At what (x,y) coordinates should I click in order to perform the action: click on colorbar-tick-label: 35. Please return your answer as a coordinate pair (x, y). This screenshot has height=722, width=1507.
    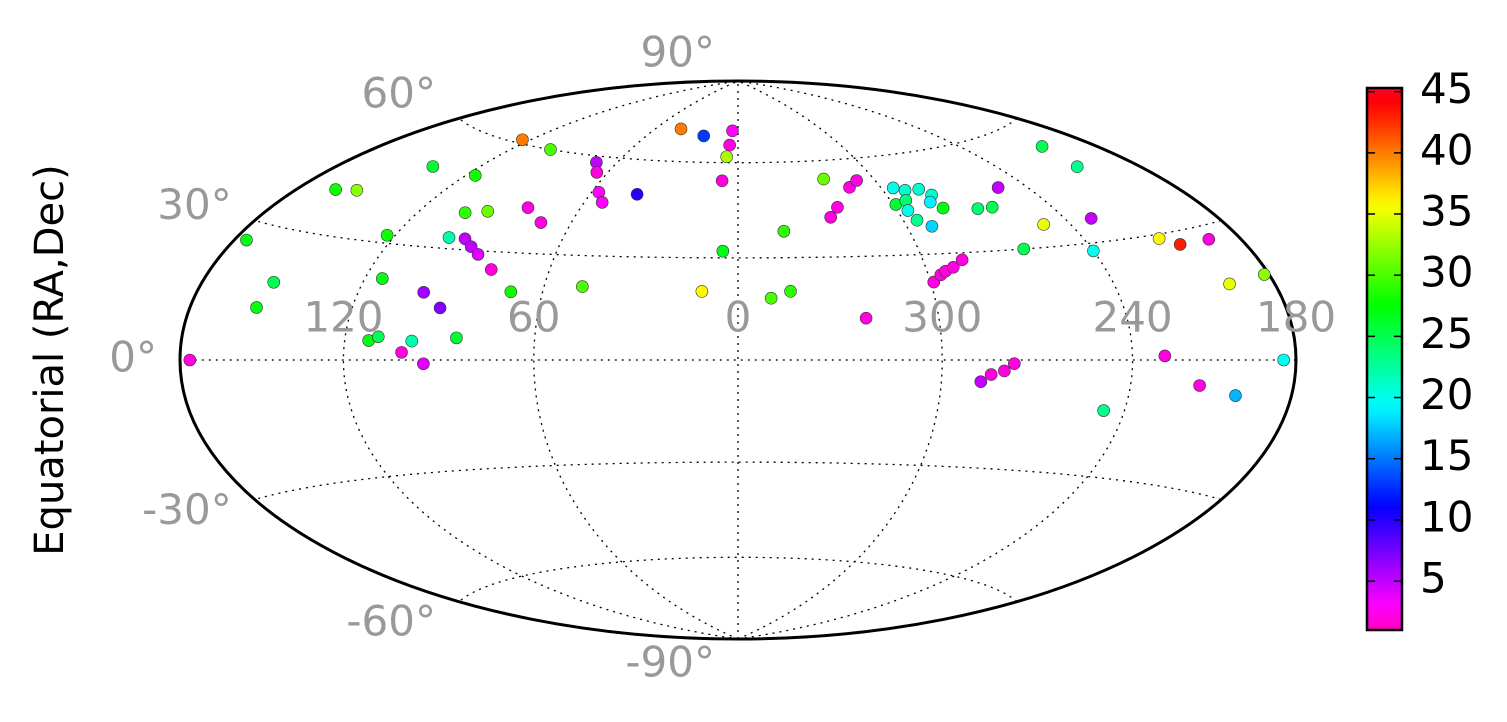
    Looking at the image, I should click on (1446, 211).